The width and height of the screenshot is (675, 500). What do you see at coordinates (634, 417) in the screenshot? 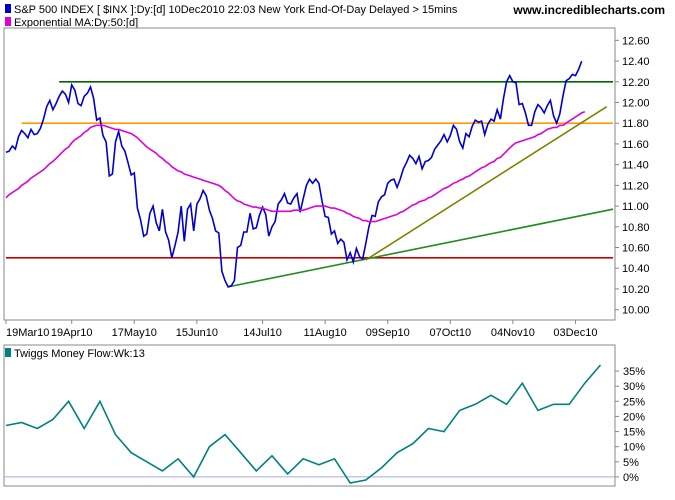
I see `money-flow-y-tick-label: 20%` at bounding box center [634, 417].